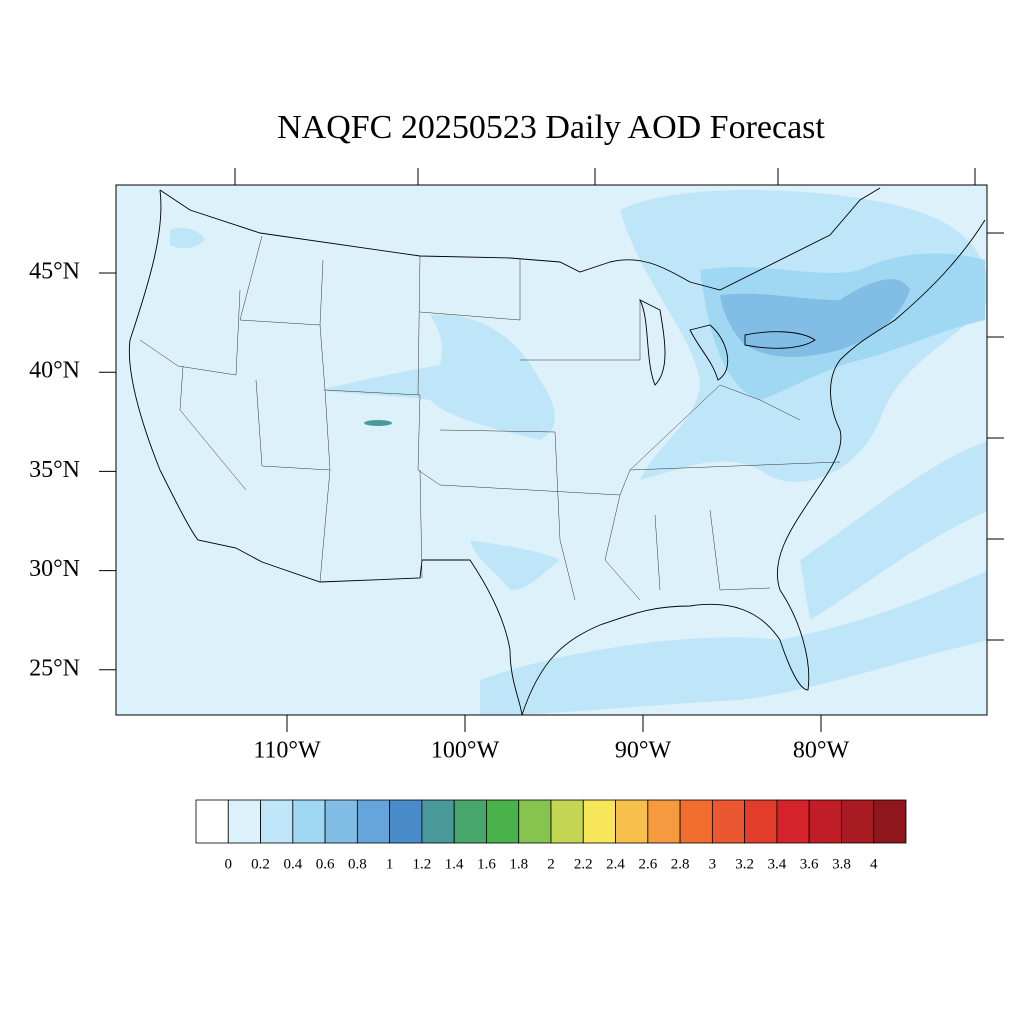 The image size is (1024, 1024). I want to click on colorbar-label: 3.6, so click(809, 864).